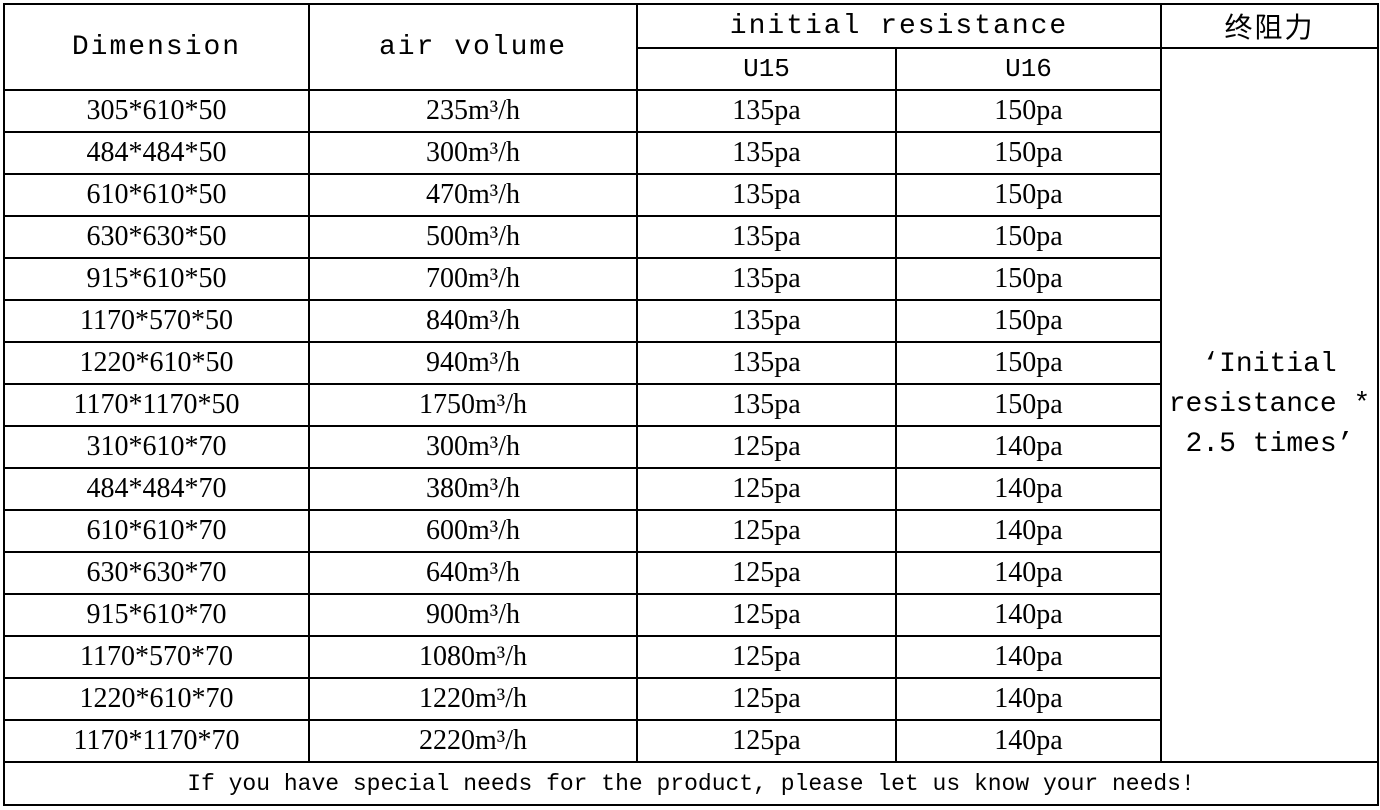 The width and height of the screenshot is (1380, 810). What do you see at coordinates (156, 47) in the screenshot?
I see `header-cell: Dimension` at bounding box center [156, 47].